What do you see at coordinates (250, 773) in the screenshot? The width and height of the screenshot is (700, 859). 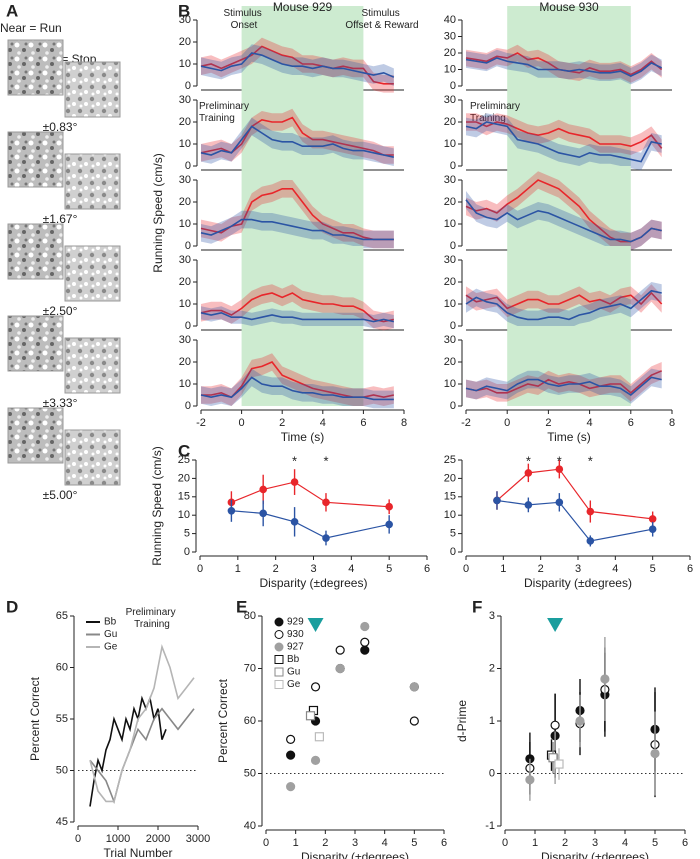 I see `y-tick-label: 50` at bounding box center [250, 773].